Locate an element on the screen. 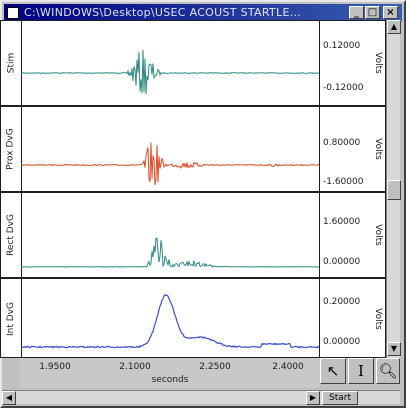 The image size is (406, 408). scale-top-int-dvg: 0.20000 is located at coordinates (342, 302).